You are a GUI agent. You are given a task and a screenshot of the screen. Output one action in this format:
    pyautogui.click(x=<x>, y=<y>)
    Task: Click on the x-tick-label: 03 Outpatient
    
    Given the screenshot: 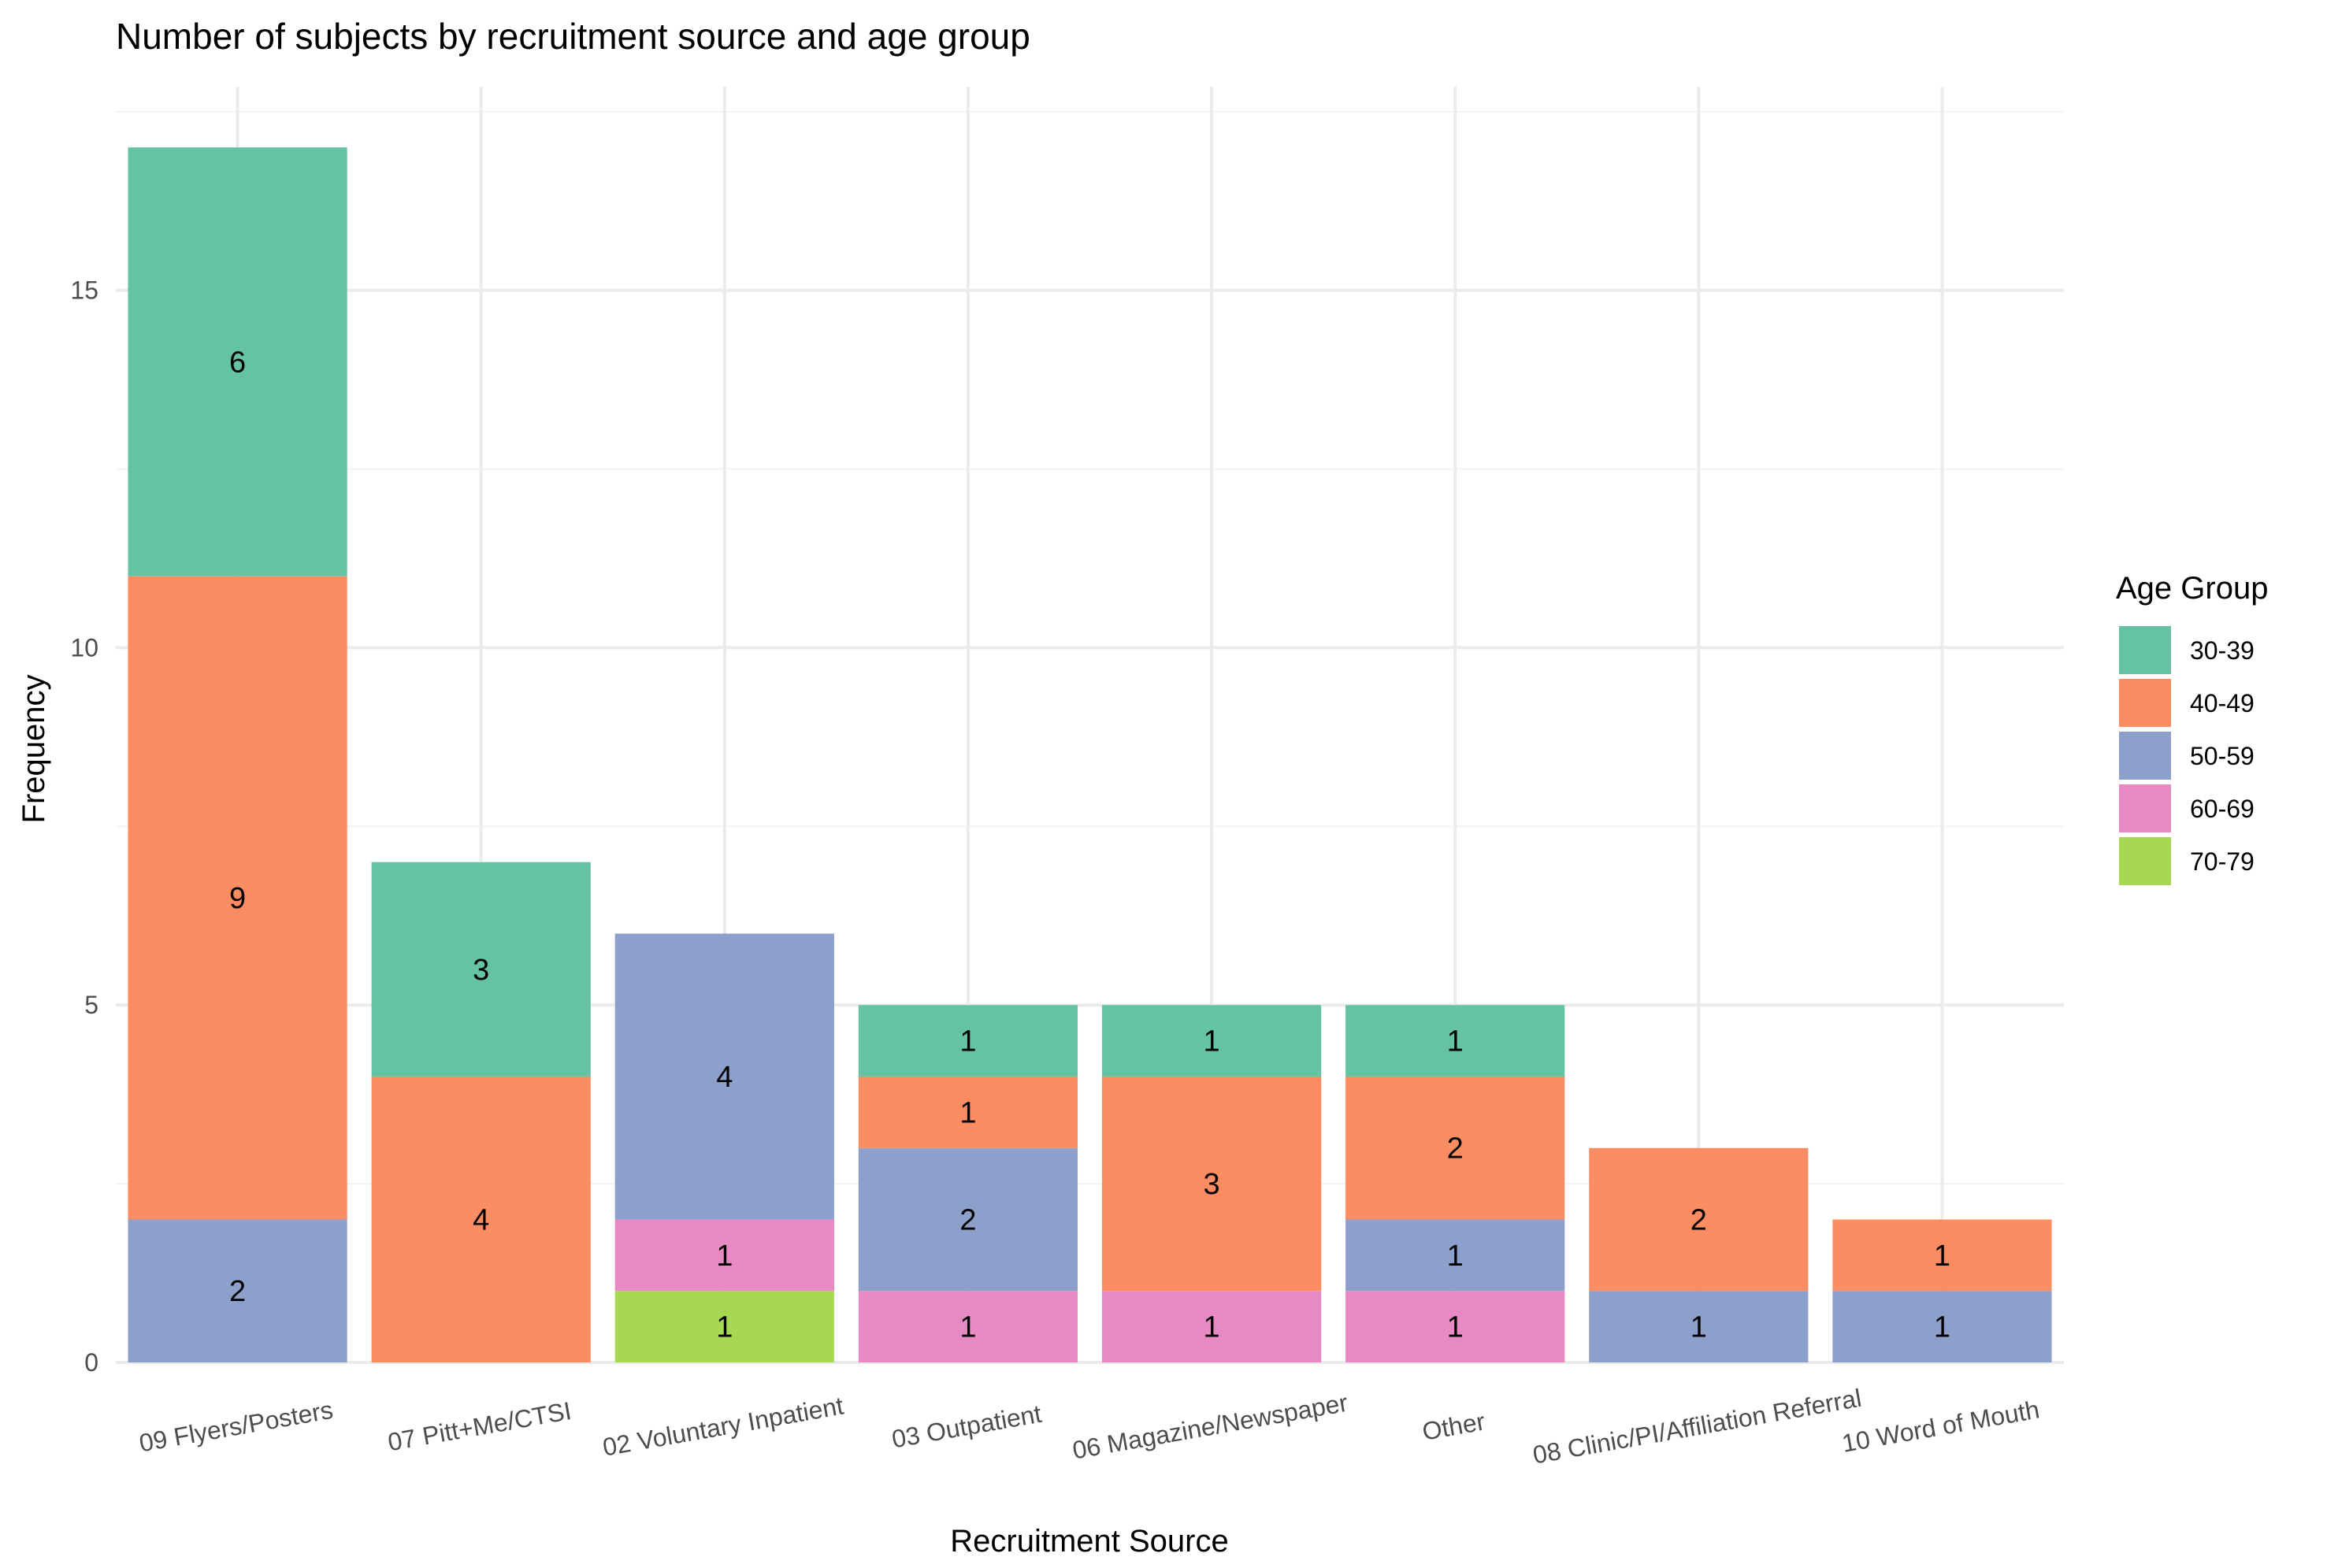 What is the action you would take?
    pyautogui.click(x=966, y=1426)
    